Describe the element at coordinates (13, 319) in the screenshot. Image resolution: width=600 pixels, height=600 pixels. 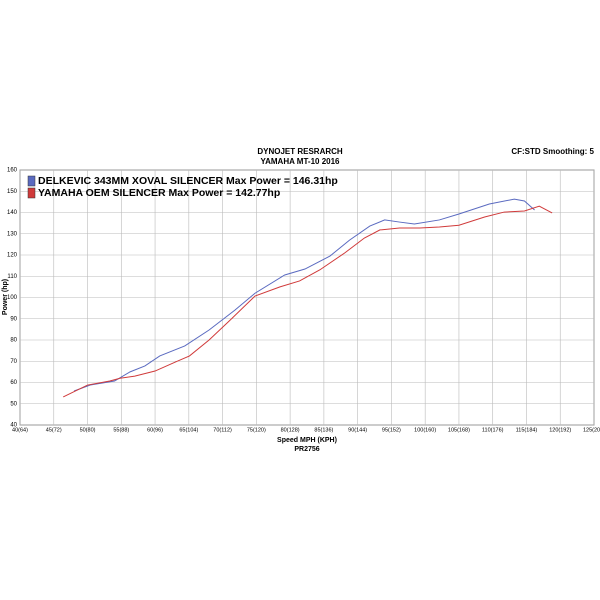
I see `y-tick-label: 90` at that location.